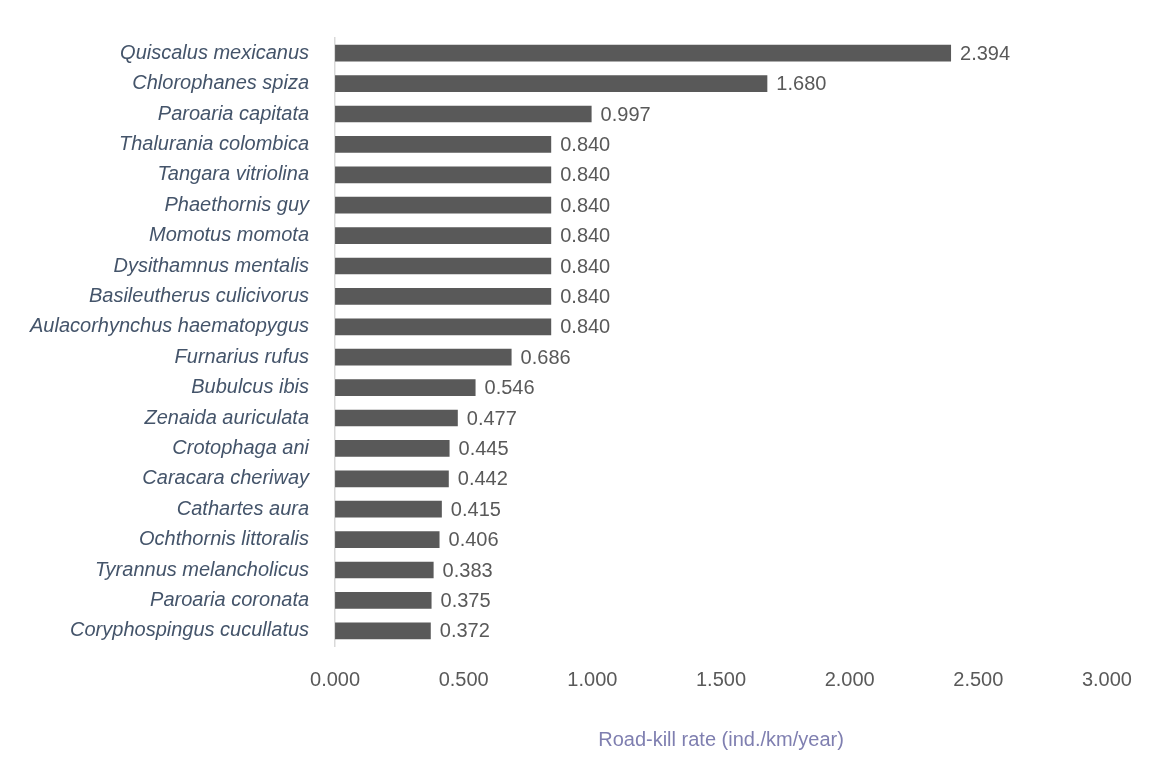  I want to click on y-tick-label: Tangara vitriolina, so click(233, 173).